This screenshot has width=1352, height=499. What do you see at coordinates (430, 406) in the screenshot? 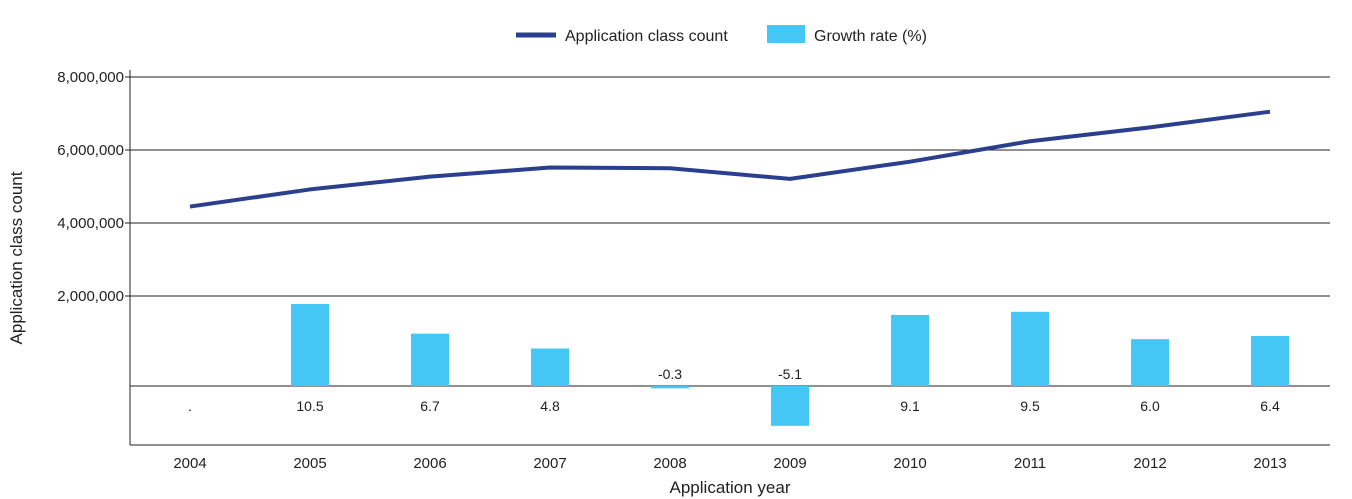
I see `bar-data-label: 6.7` at bounding box center [430, 406].